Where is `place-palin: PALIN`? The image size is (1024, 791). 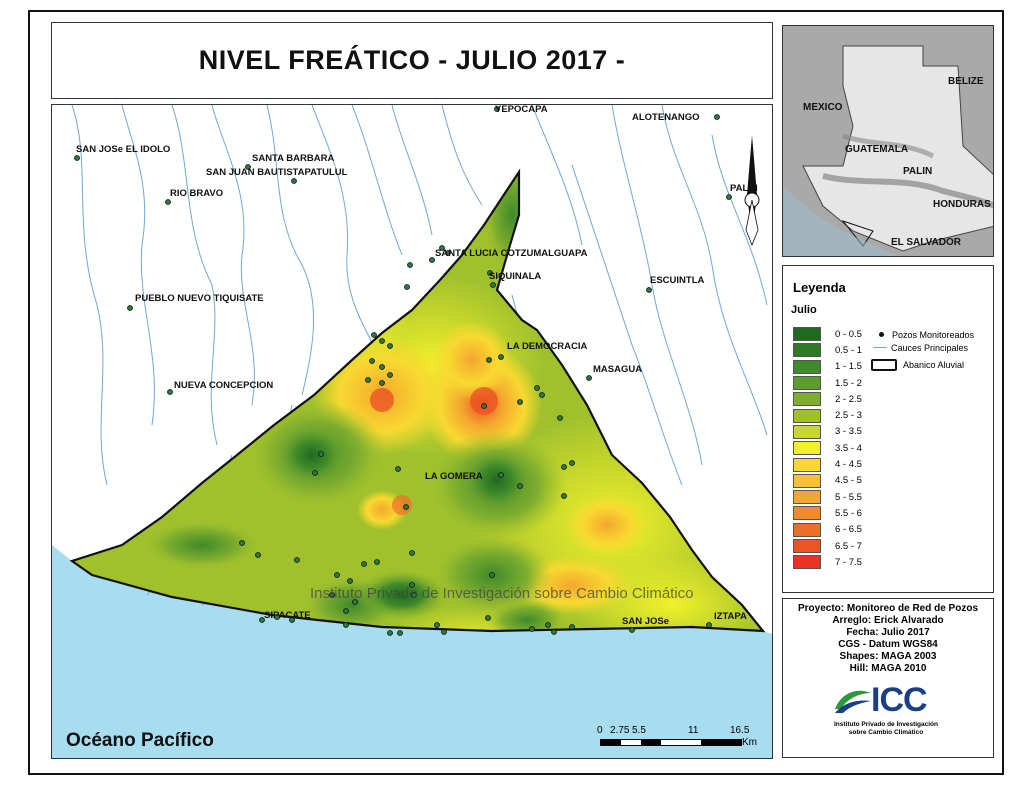
place-palin: PALIN is located at coordinates (744, 188).